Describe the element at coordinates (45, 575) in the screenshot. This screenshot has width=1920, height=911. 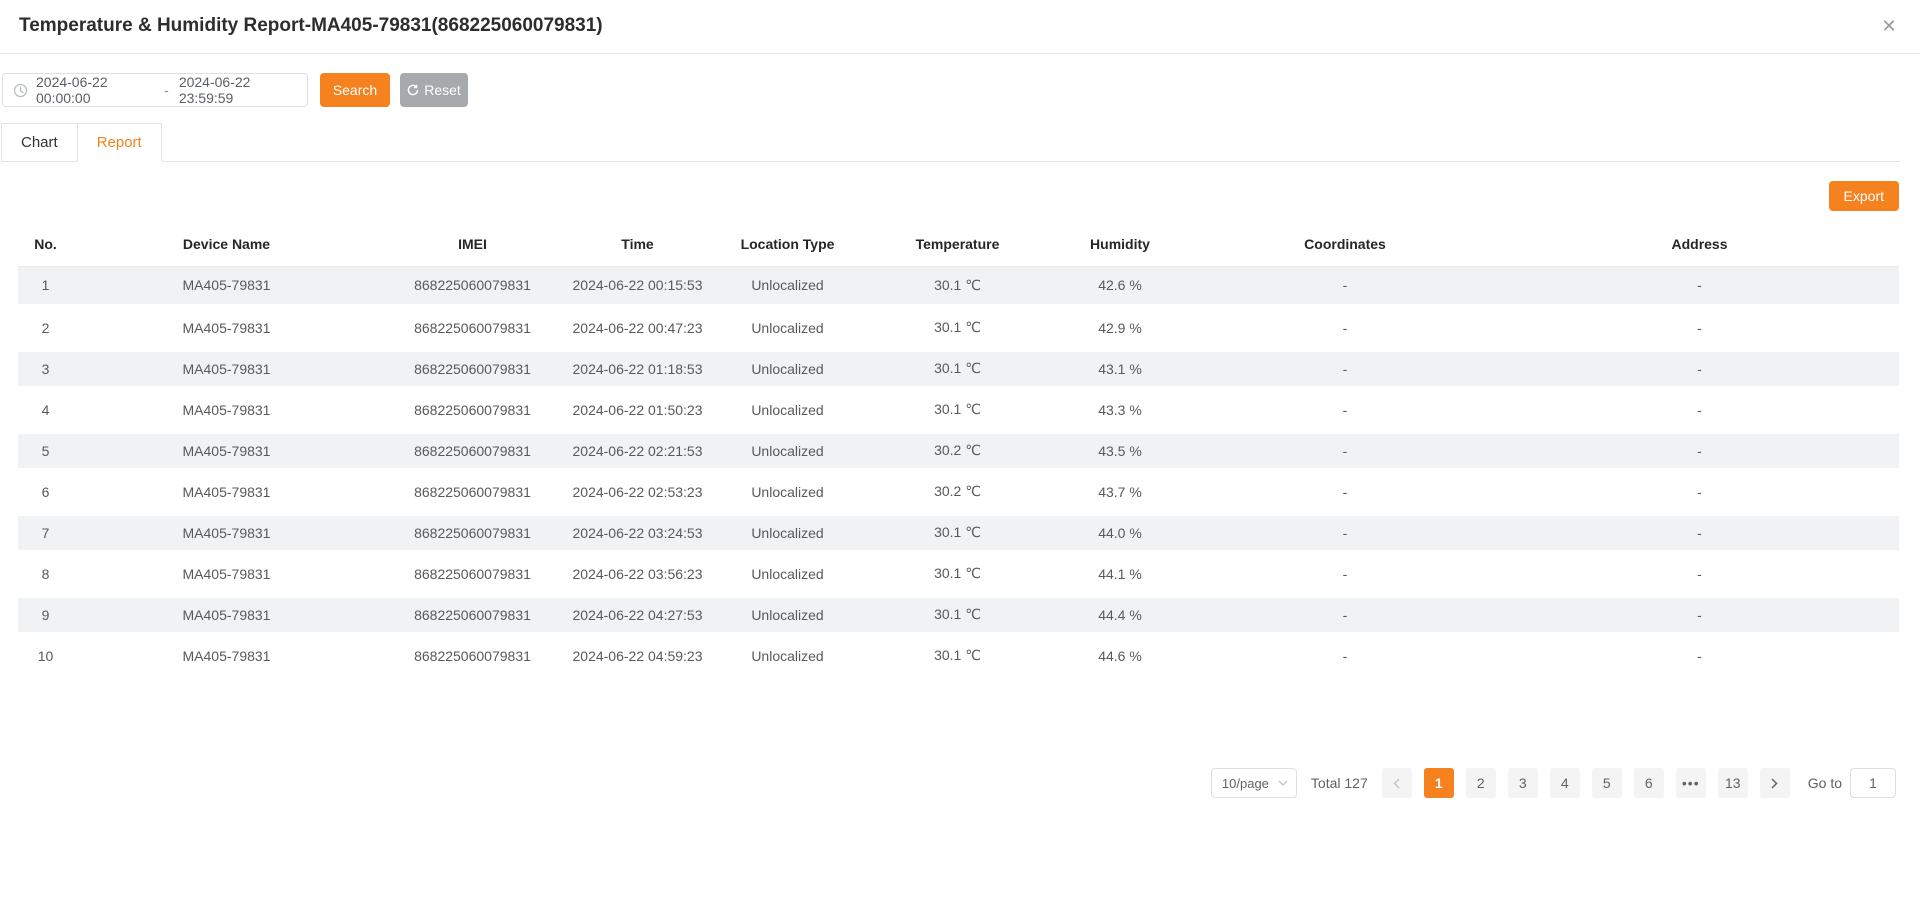
I see `cell-no: 8` at that location.